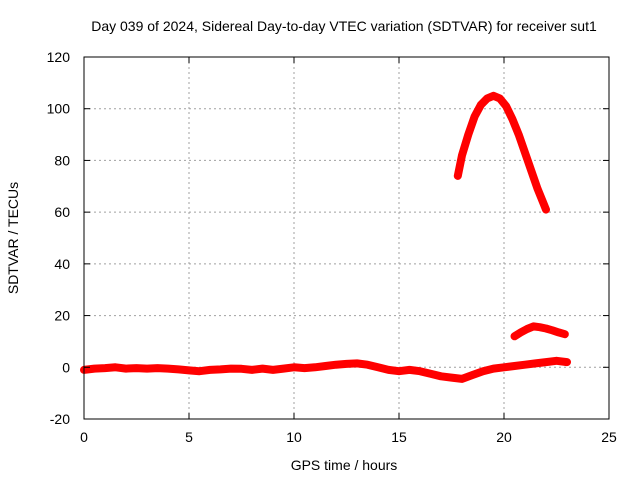 Image resolution: width=640 pixels, height=480 pixels. What do you see at coordinates (344, 465) in the screenshot?
I see `x-axis-label: GPS time / hours` at bounding box center [344, 465].